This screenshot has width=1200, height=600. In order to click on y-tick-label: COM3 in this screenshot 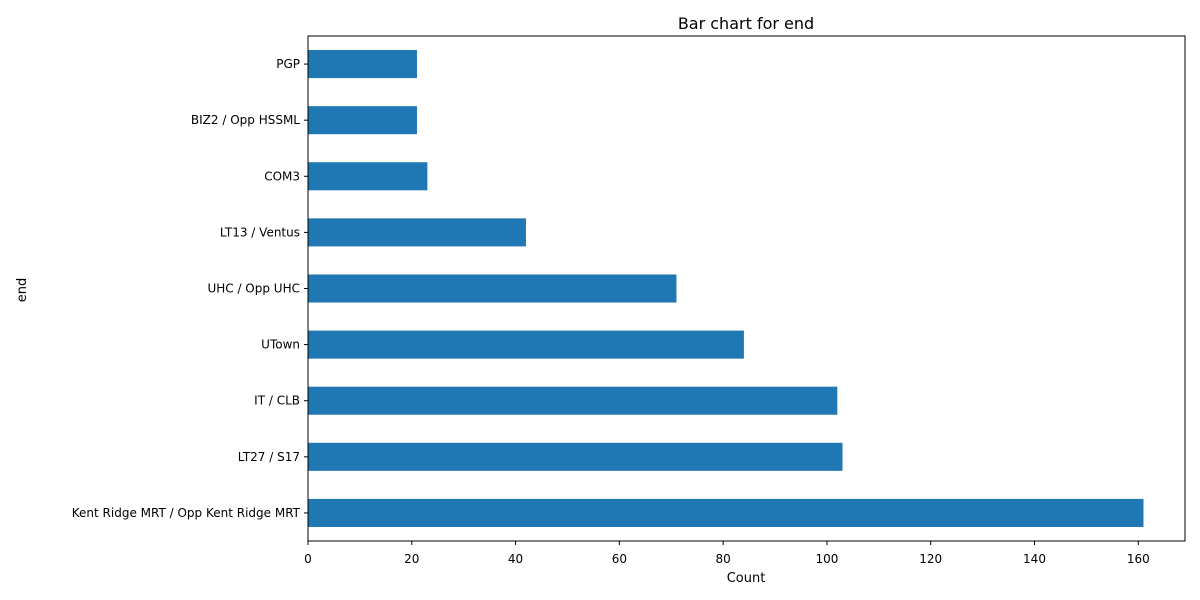, I will do `click(282, 176)`.